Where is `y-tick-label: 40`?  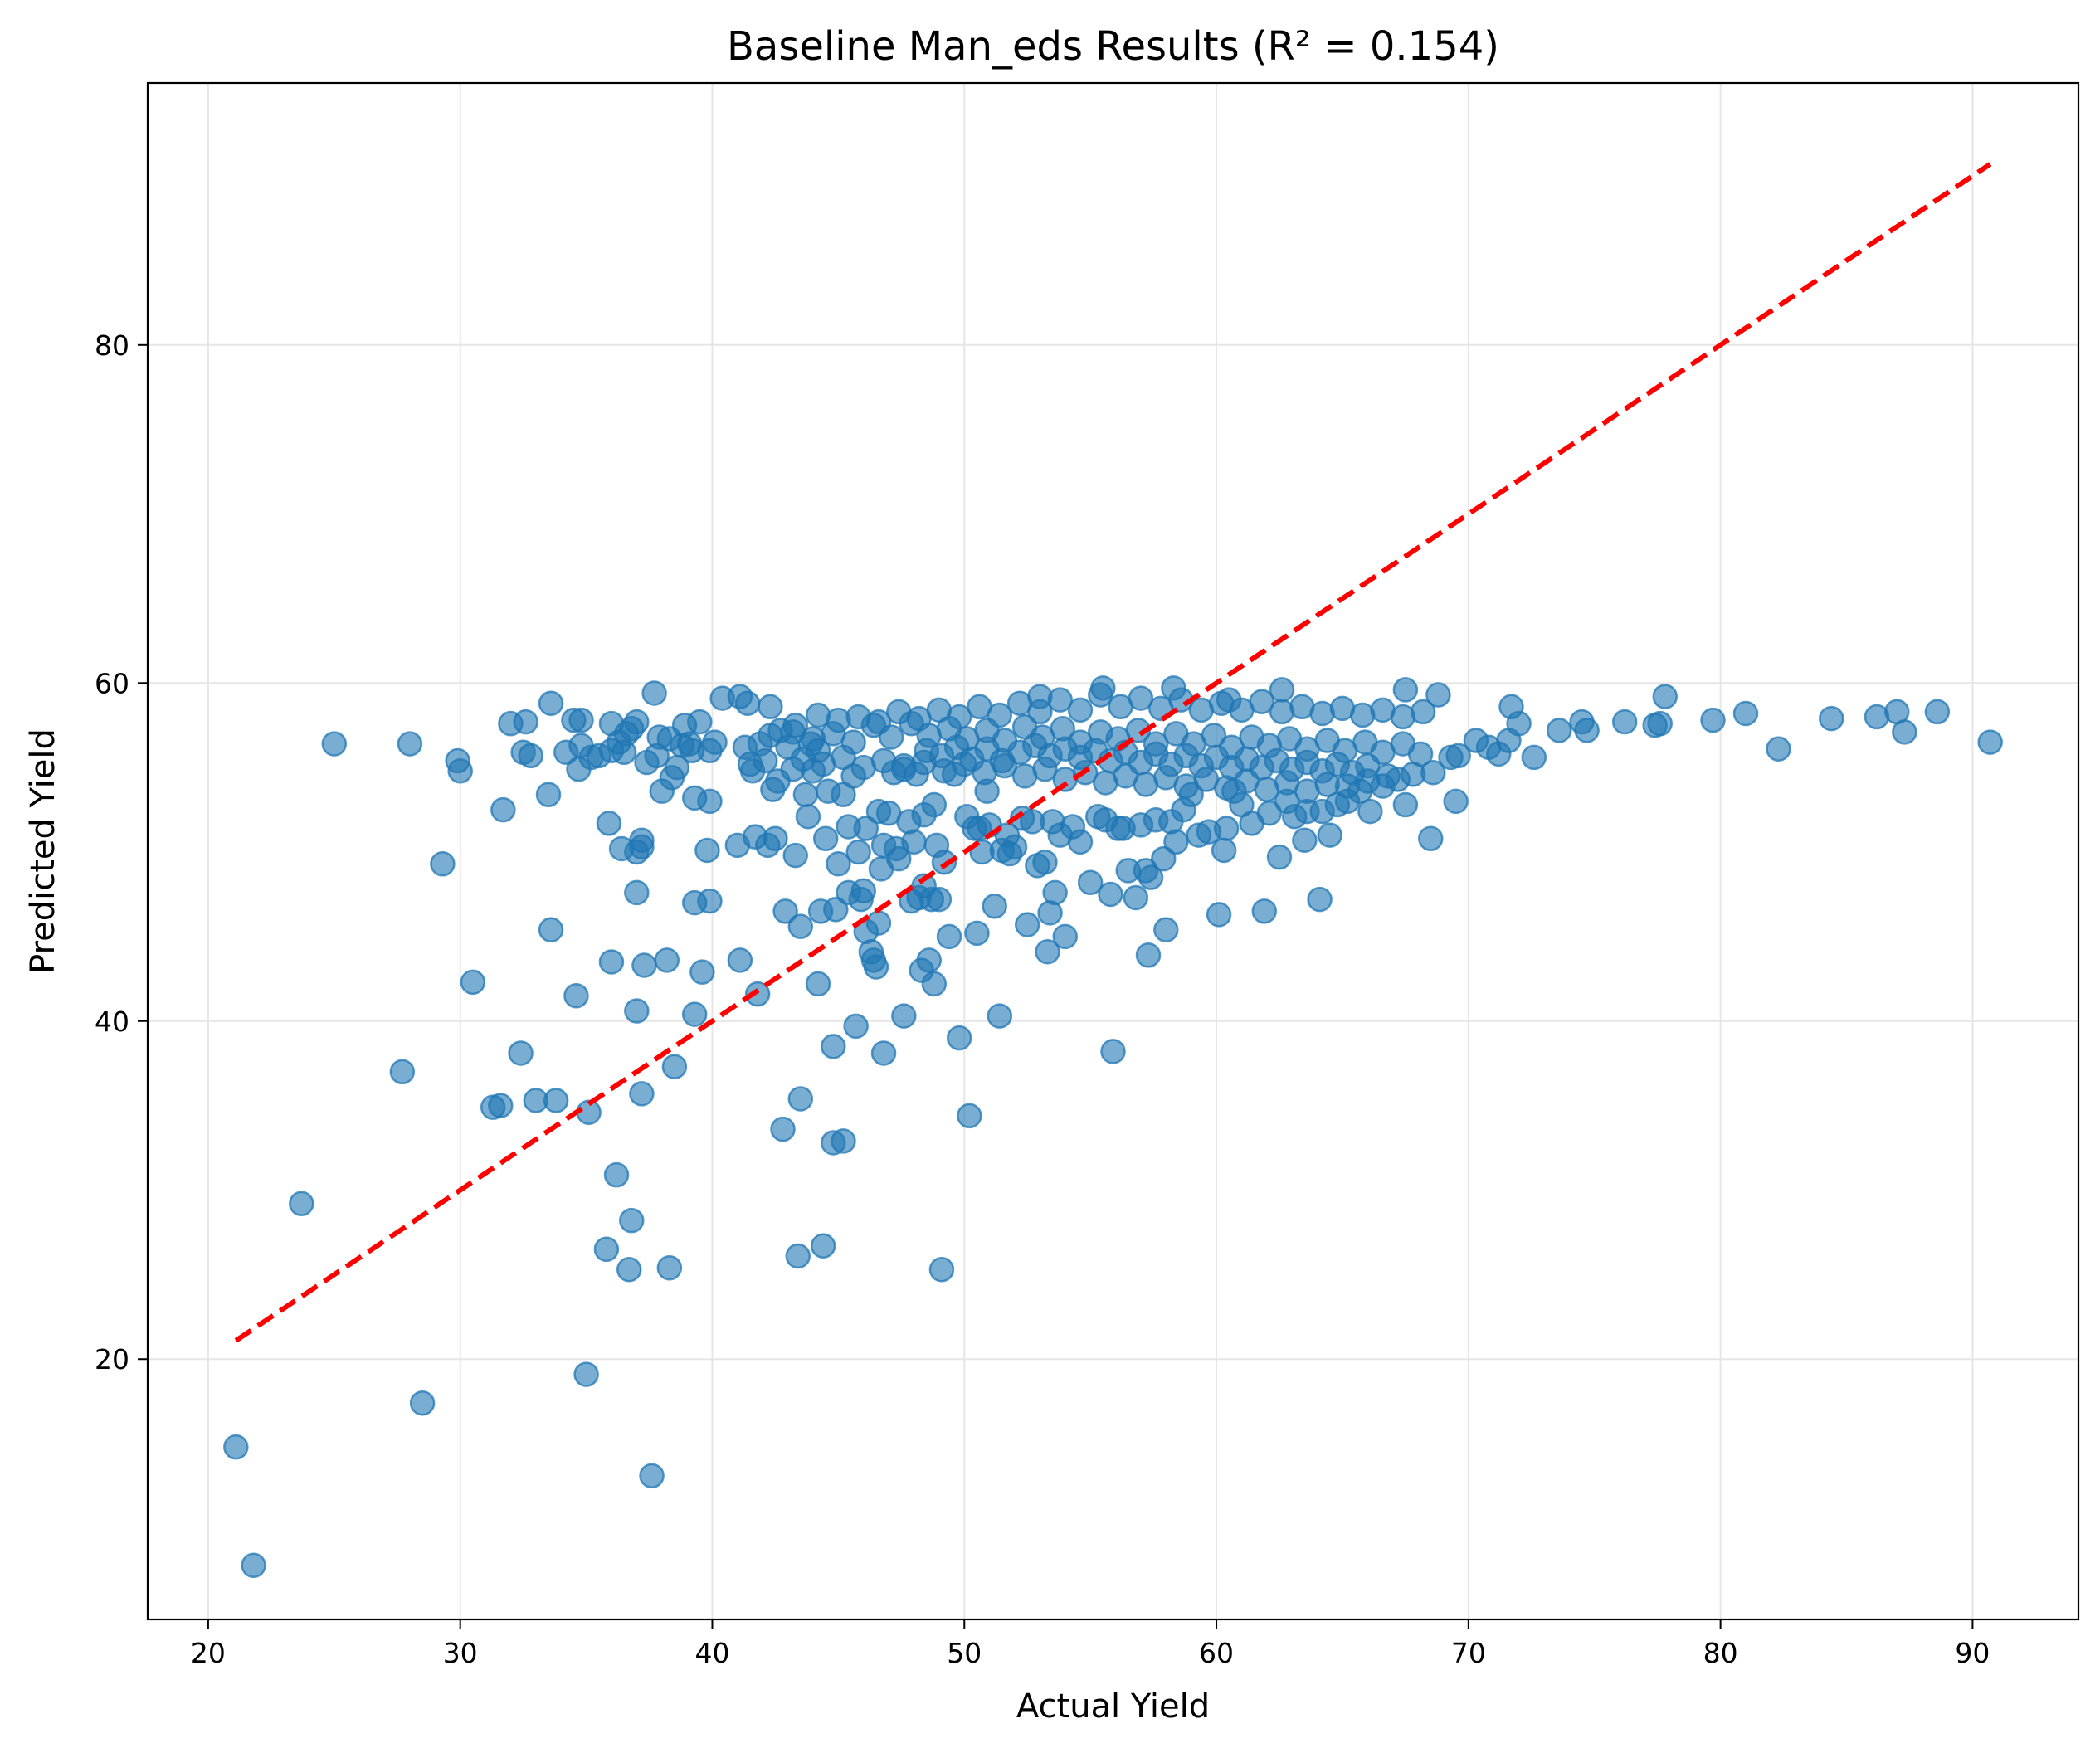
y-tick-label: 40 is located at coordinates (112, 1022).